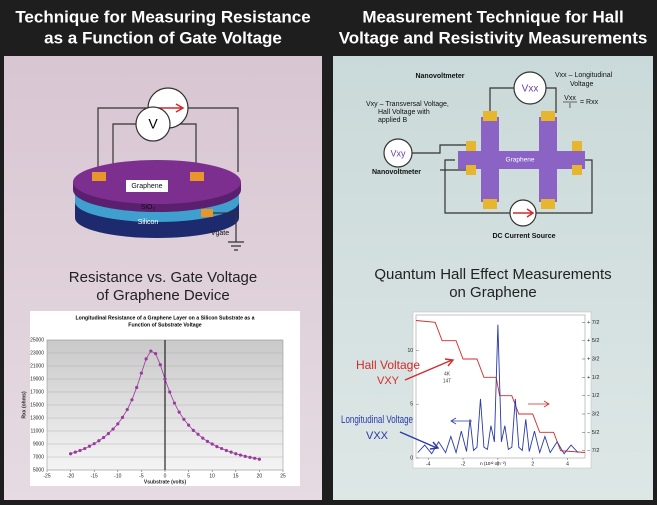 This screenshot has width=657, height=505. I want to click on legend-label: VXY, so click(388, 381).